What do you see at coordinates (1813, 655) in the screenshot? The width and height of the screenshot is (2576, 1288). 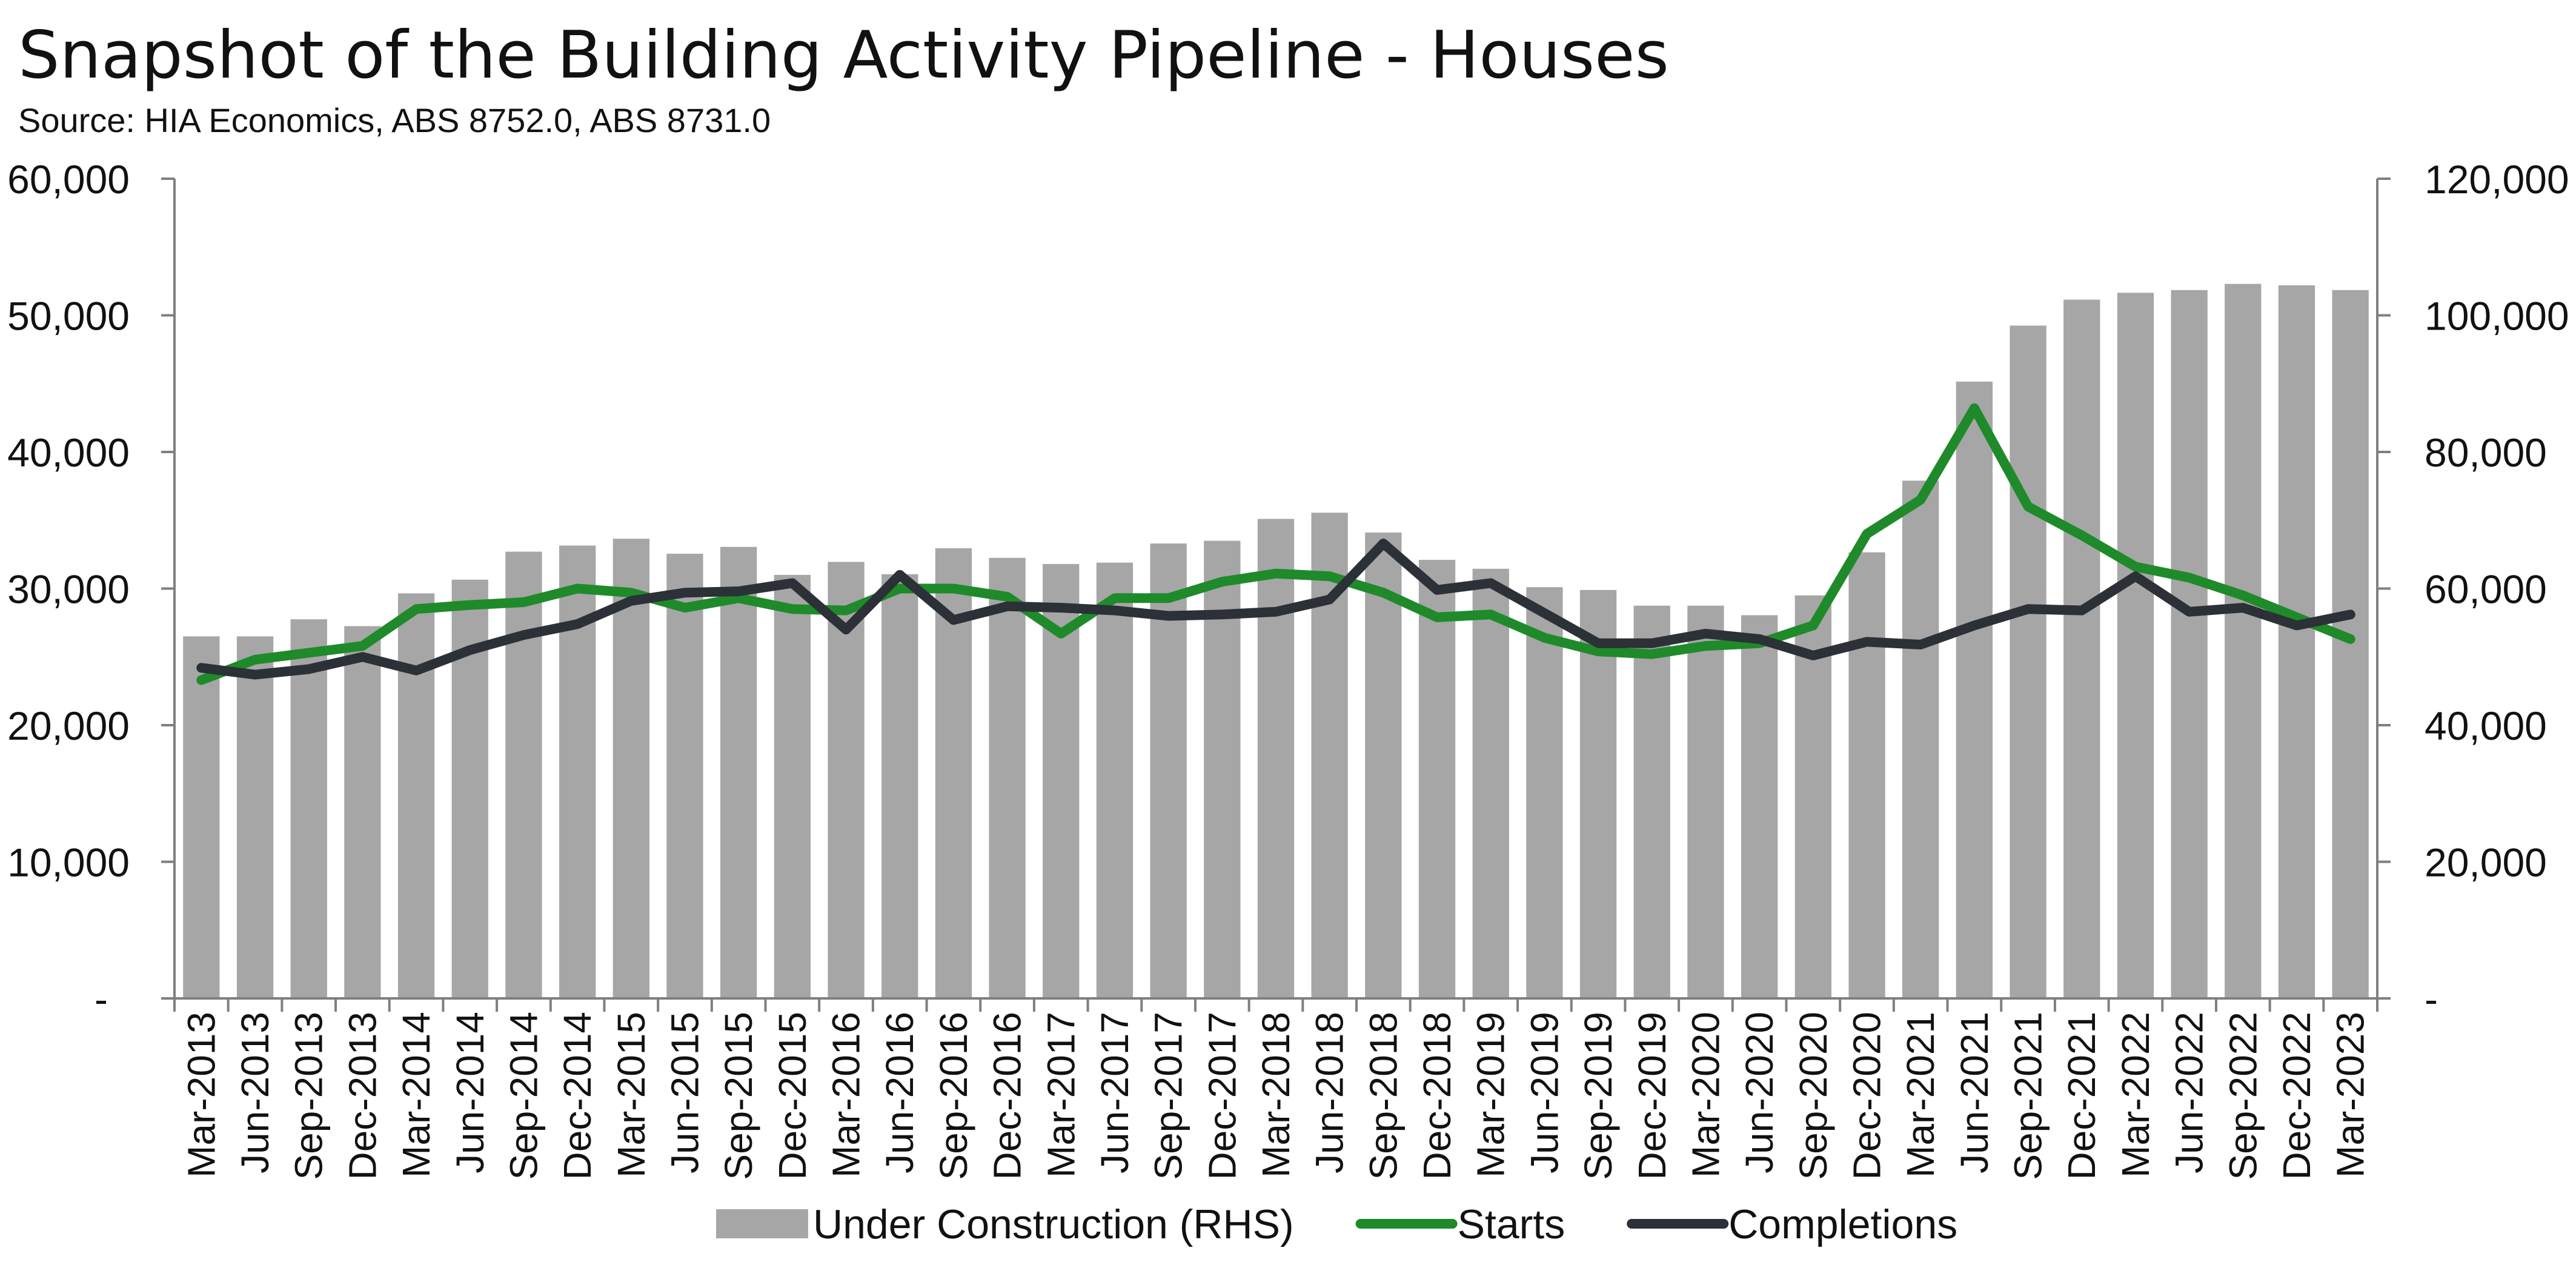 I see `point-completions-Sep-2020` at bounding box center [1813, 655].